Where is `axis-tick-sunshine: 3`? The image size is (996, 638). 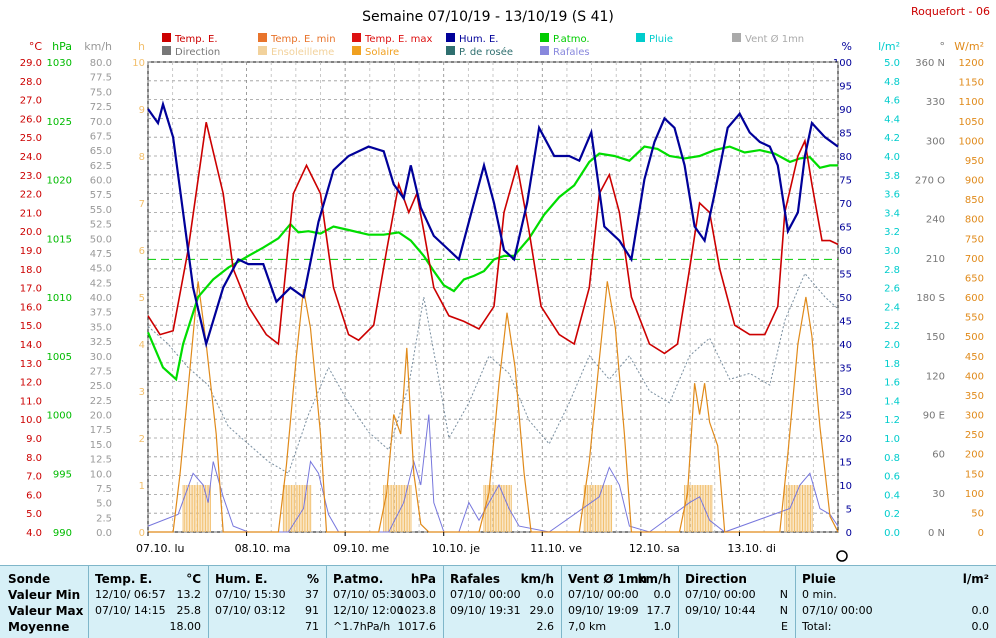 axis-tick-sunshine: 3 is located at coordinates (142, 392).